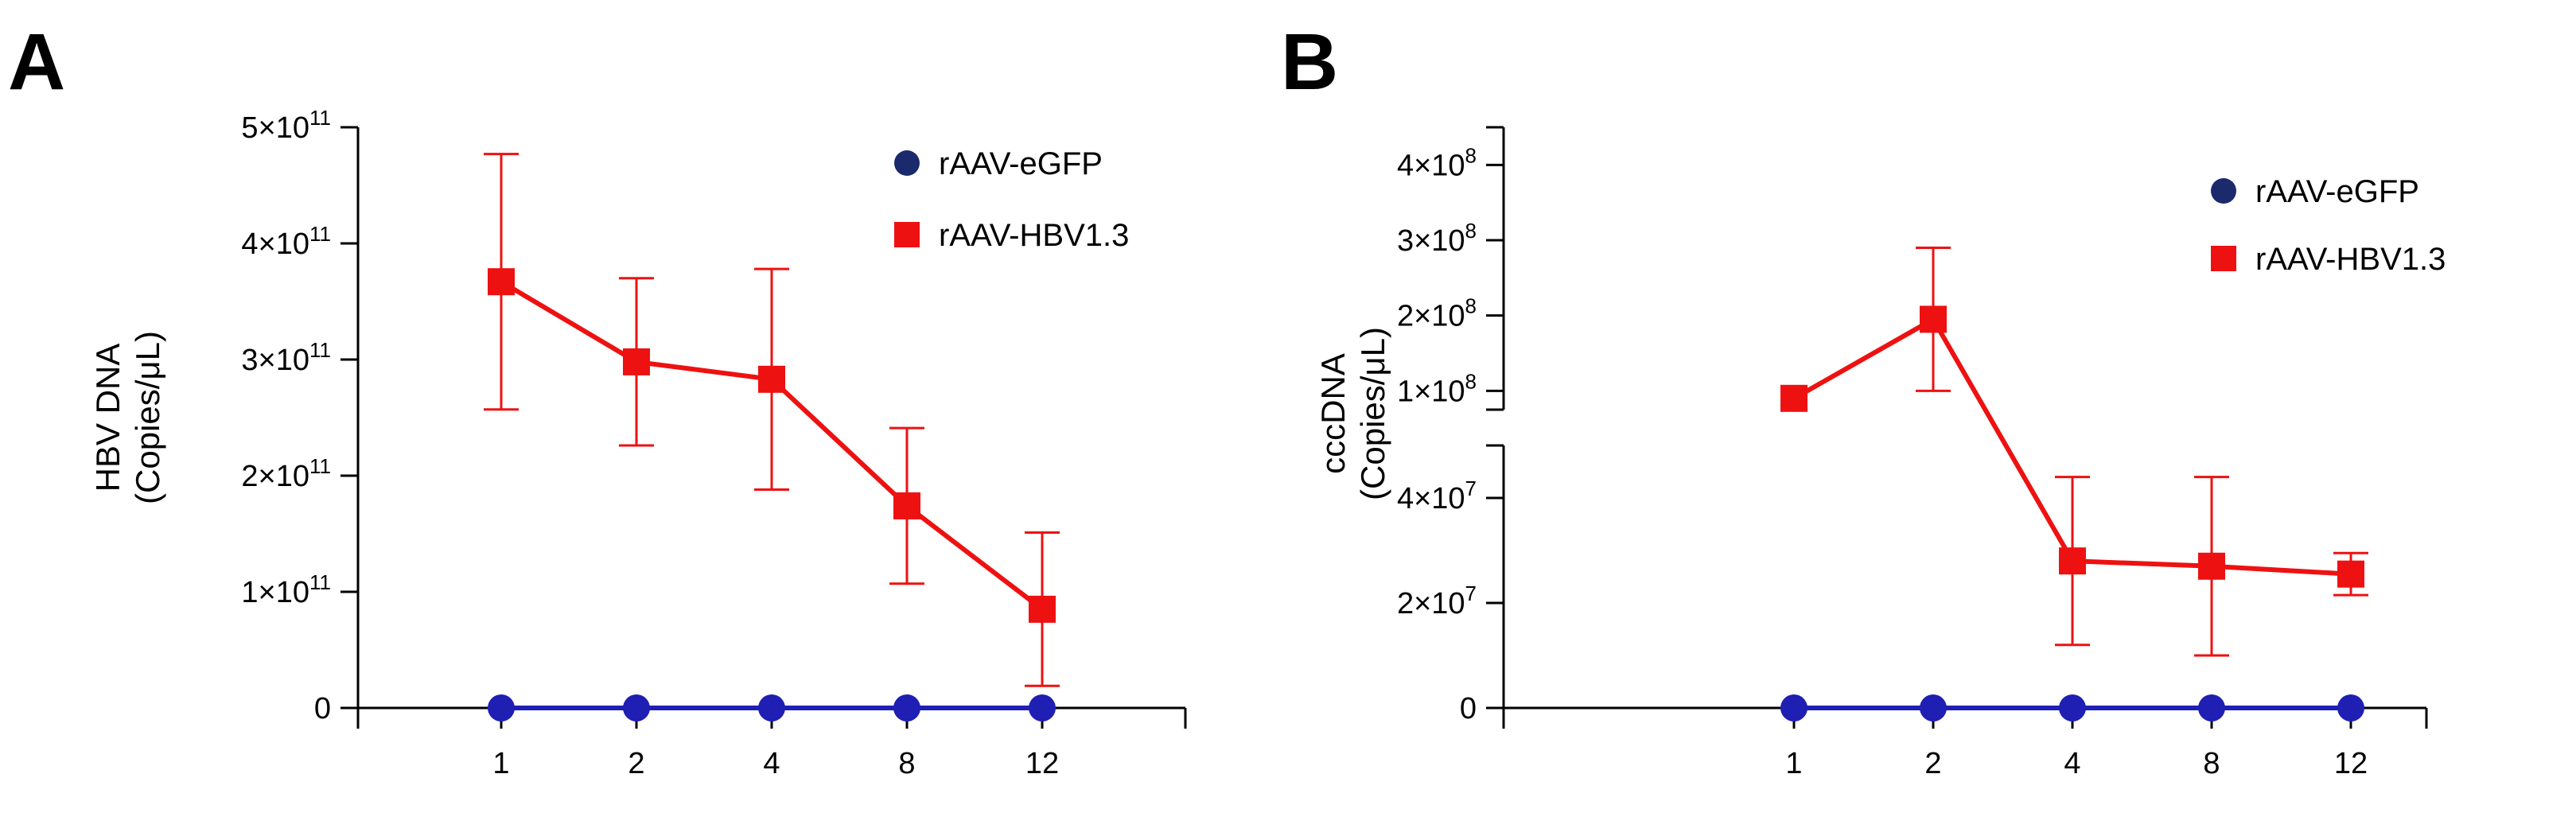  What do you see at coordinates (37, 62) in the screenshot?
I see `panel-letter-a: A` at bounding box center [37, 62].